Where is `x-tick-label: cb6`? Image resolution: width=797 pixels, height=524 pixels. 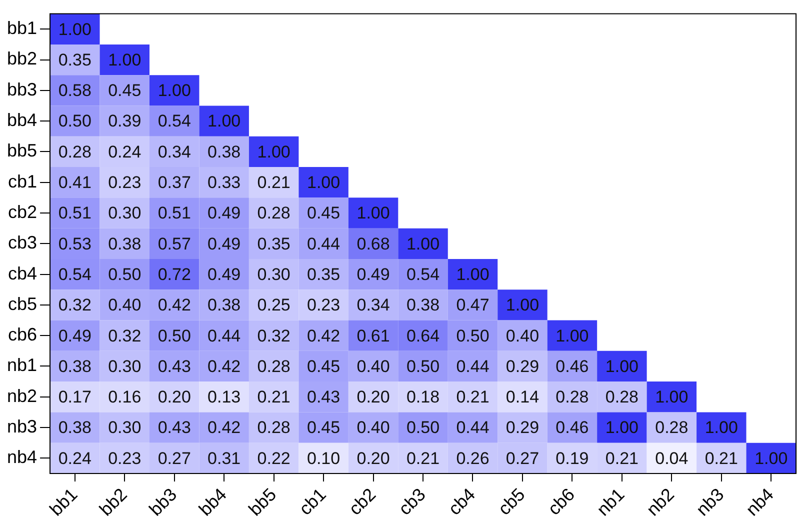
x-tick-label: cb6 is located at coordinates (561, 501).